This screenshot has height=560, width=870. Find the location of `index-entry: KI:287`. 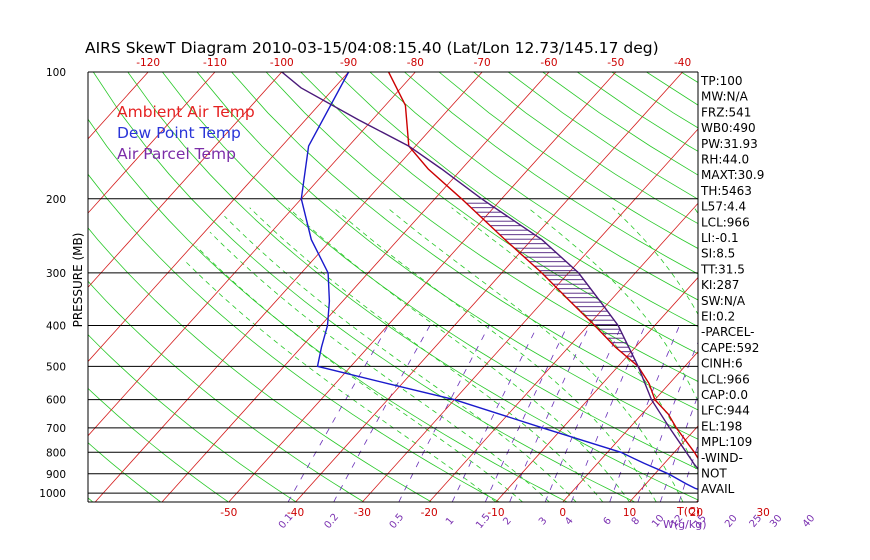

index-entry: KI:287 is located at coordinates (720, 285).